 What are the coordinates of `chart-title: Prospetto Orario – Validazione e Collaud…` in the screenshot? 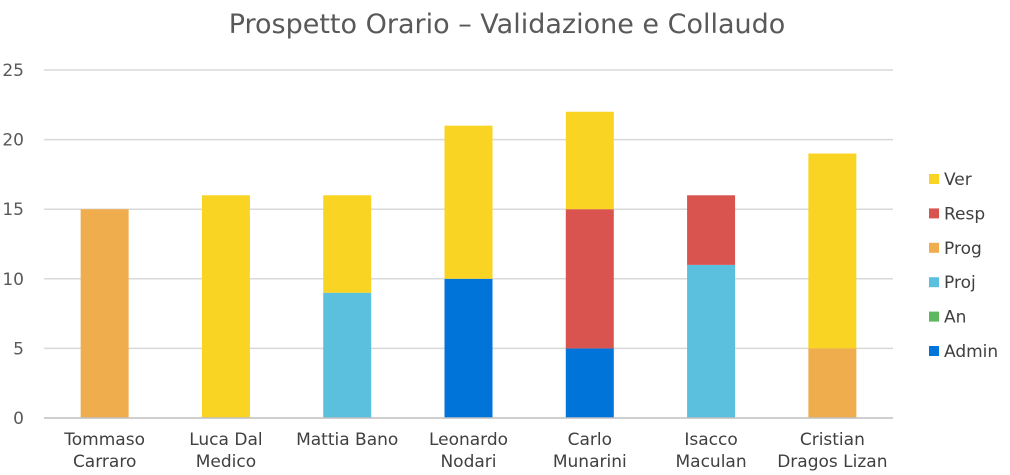 It's located at (507, 24).